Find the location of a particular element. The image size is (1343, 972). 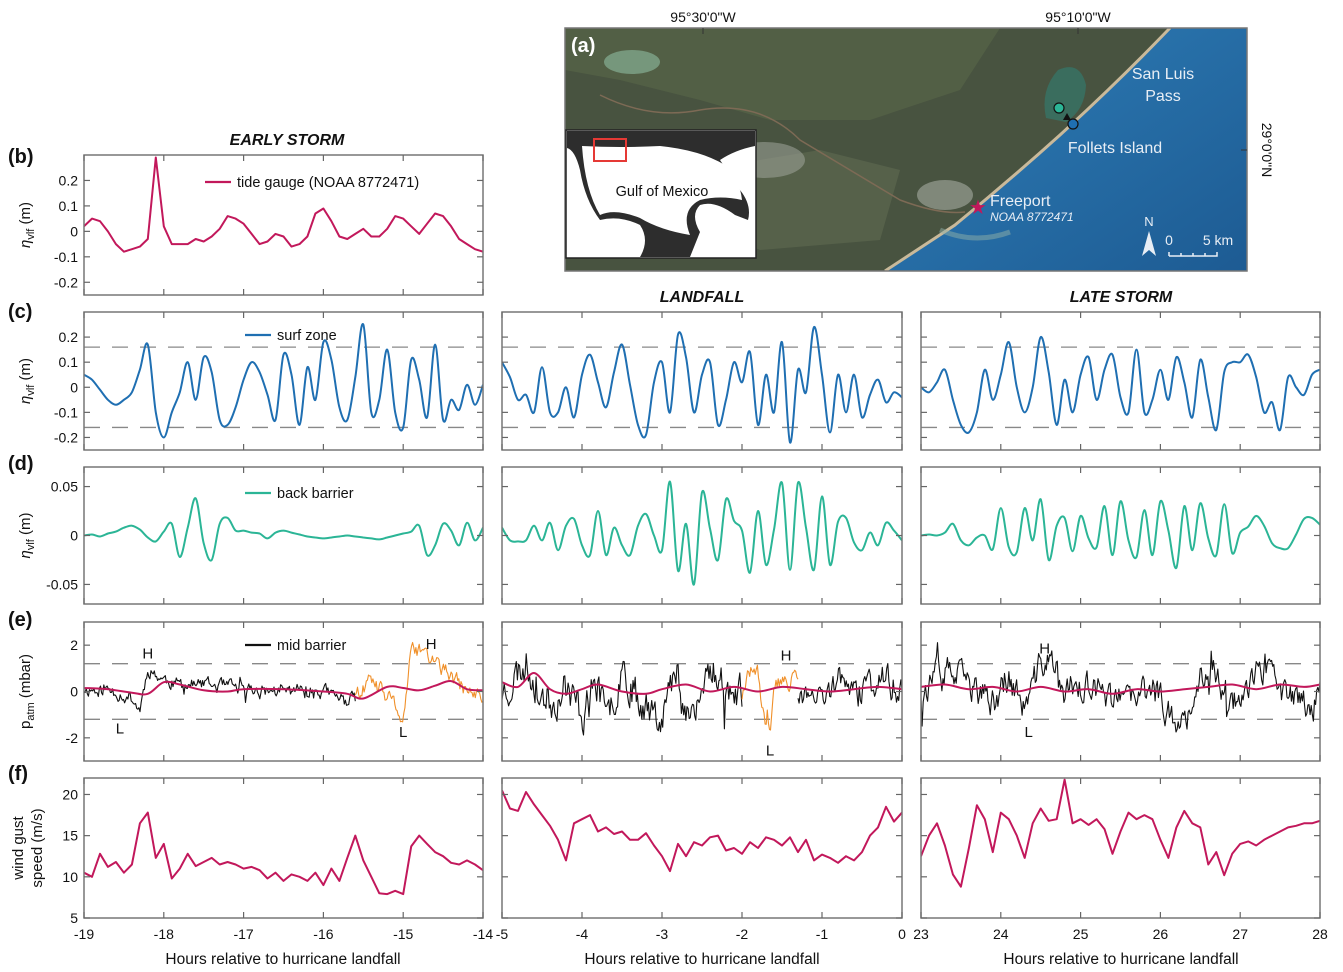

x-axis-label-late: Hours relative to hurricane landfall is located at coordinates (1120, 959).